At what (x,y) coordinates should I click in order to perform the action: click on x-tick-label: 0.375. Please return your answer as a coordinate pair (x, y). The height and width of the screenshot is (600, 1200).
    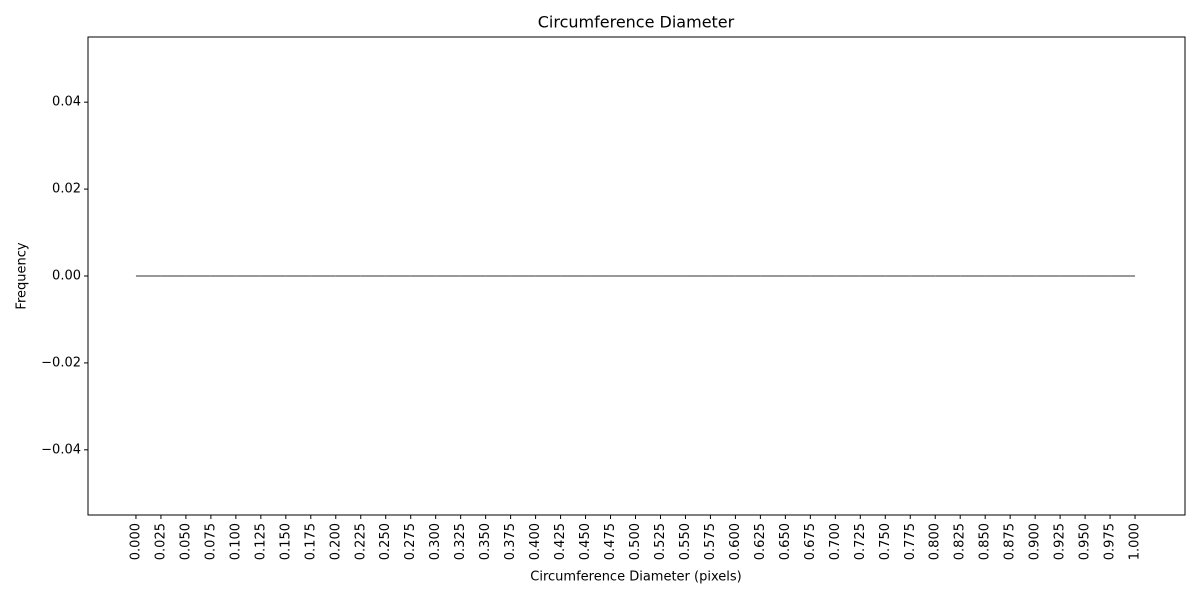
    Looking at the image, I should click on (510, 541).